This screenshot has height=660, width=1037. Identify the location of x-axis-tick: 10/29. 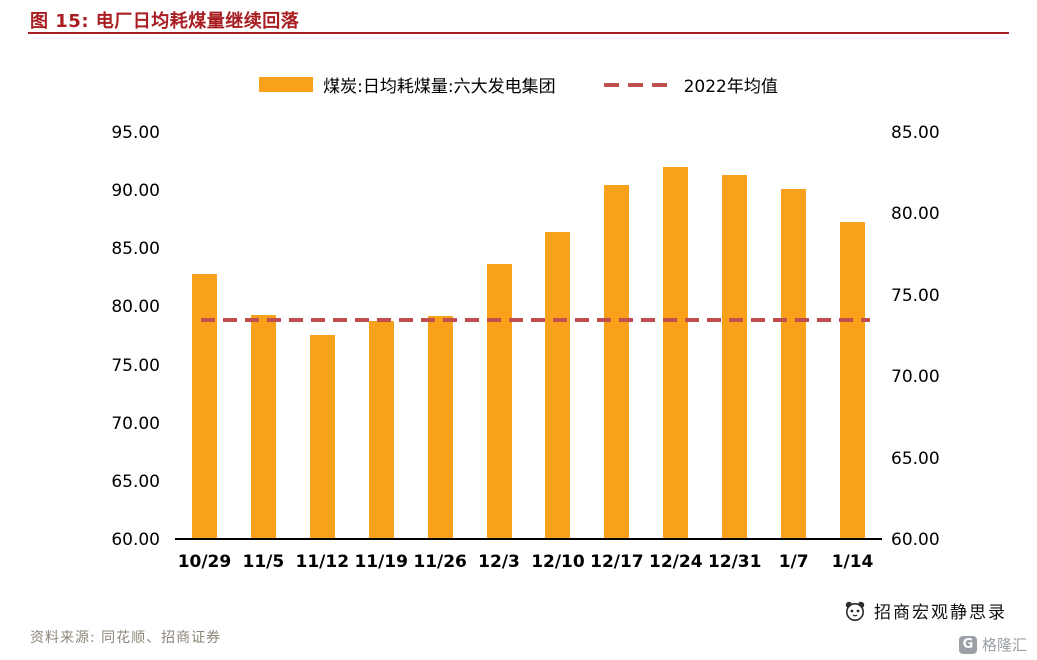
(204, 562).